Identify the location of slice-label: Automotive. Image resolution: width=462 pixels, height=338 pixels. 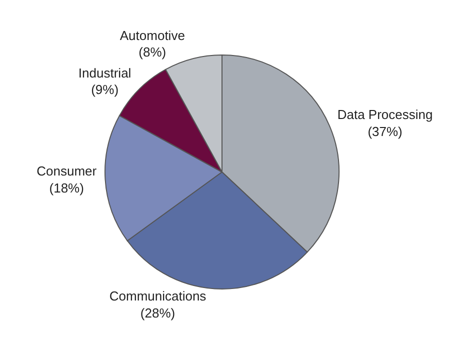
(152, 35).